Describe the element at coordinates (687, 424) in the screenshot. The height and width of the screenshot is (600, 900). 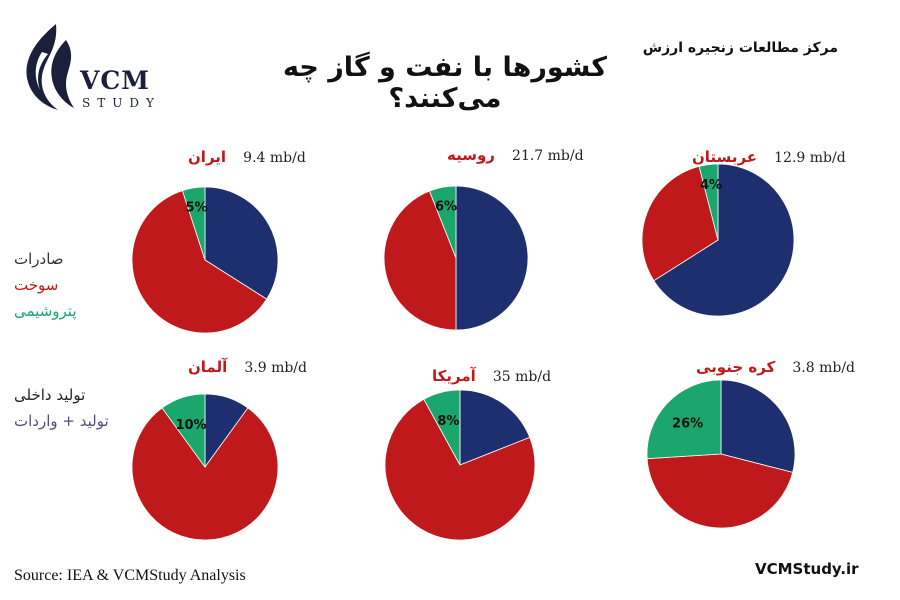
I see `pie-data-label: 26%` at that location.